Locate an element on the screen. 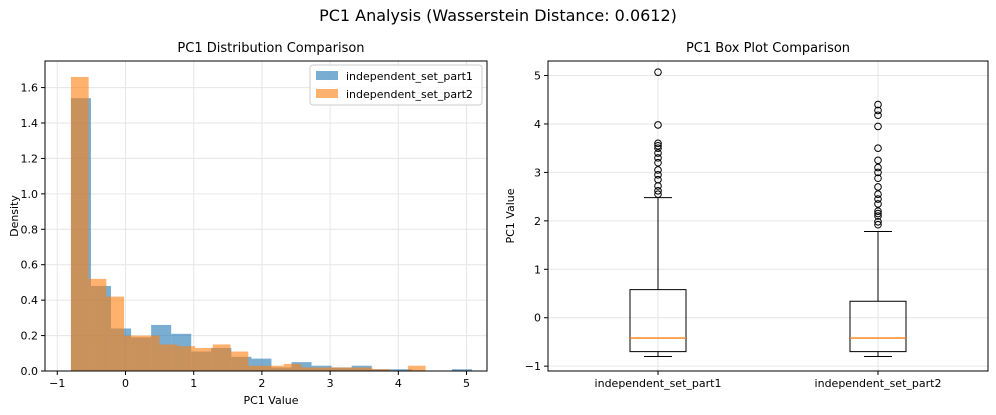 Image resolution: width=996 pixels, height=415 pixels. boxplot-y-tick-label: 2 is located at coordinates (537, 221).